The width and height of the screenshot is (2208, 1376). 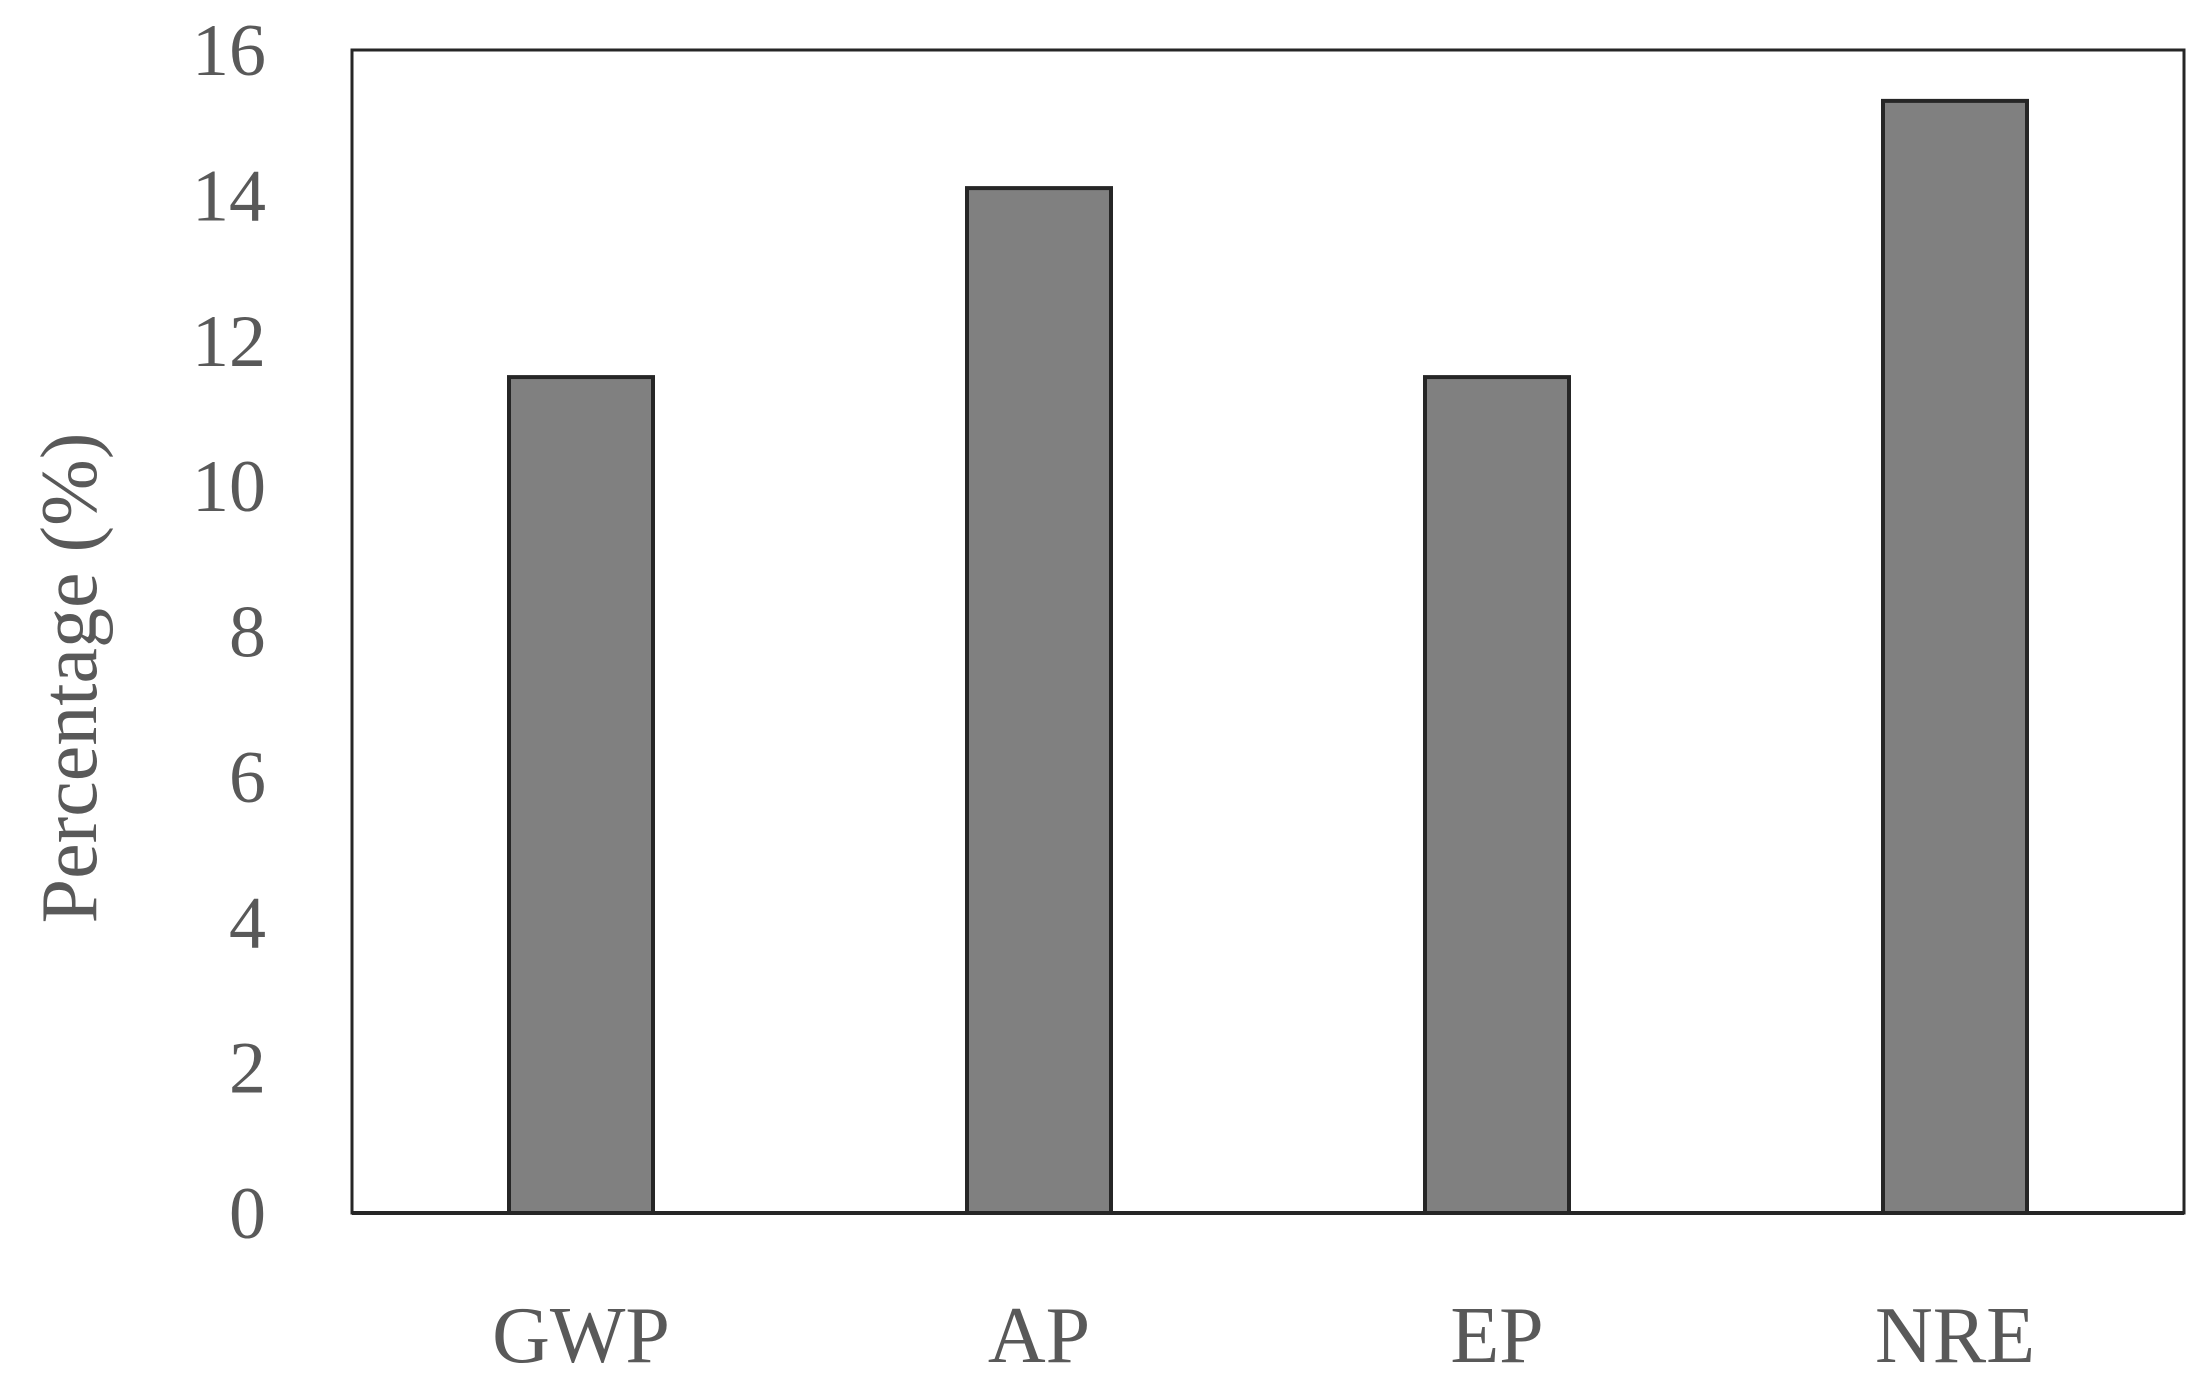 I want to click on y-tick-label: 8, so click(x=247, y=633).